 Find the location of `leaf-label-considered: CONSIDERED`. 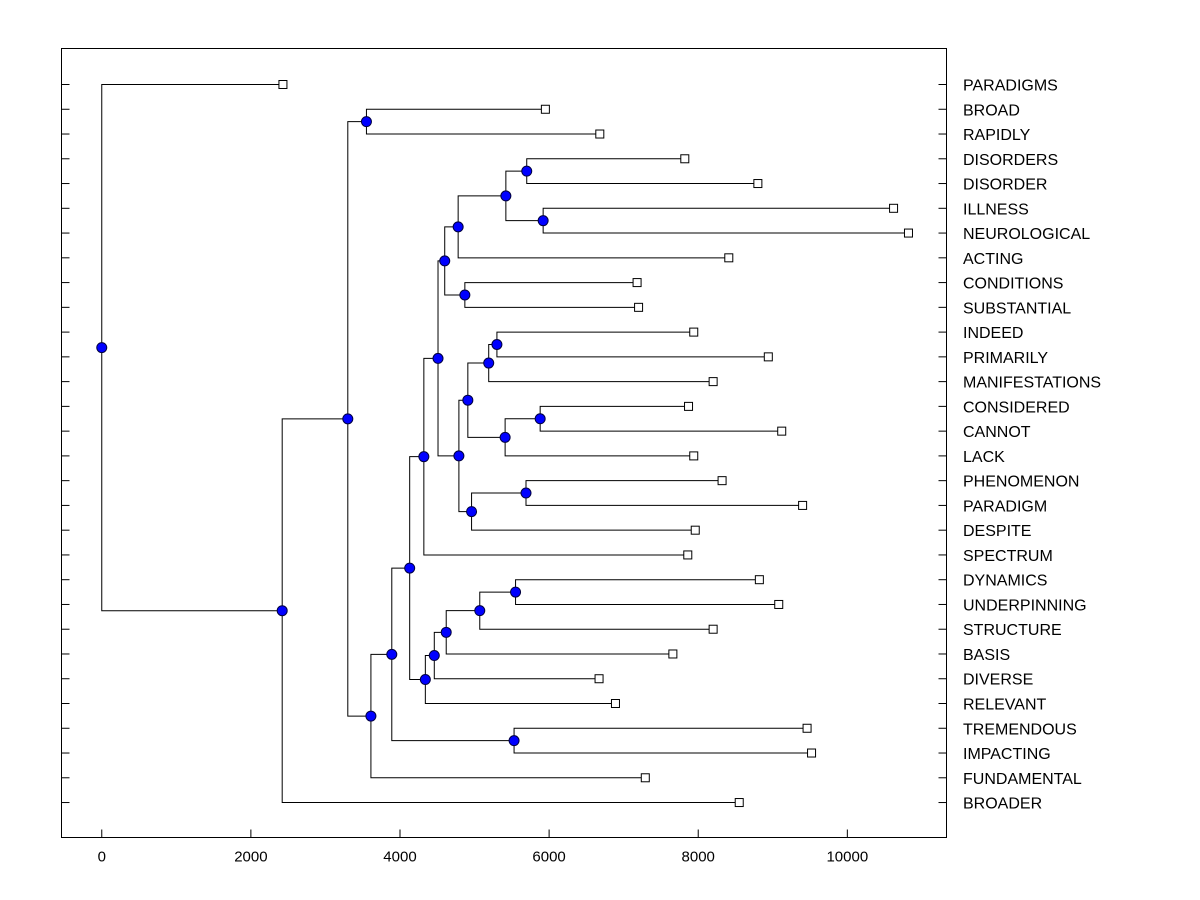

leaf-label-considered: CONSIDERED is located at coordinates (1016, 407).